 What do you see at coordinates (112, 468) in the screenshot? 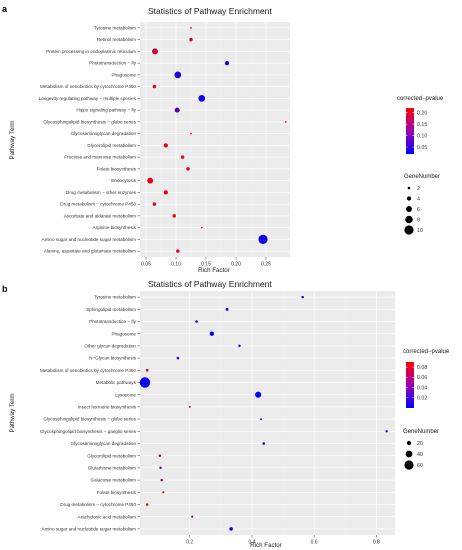
I see `pathway-term-label: Glutathione metabolism` at bounding box center [112, 468].